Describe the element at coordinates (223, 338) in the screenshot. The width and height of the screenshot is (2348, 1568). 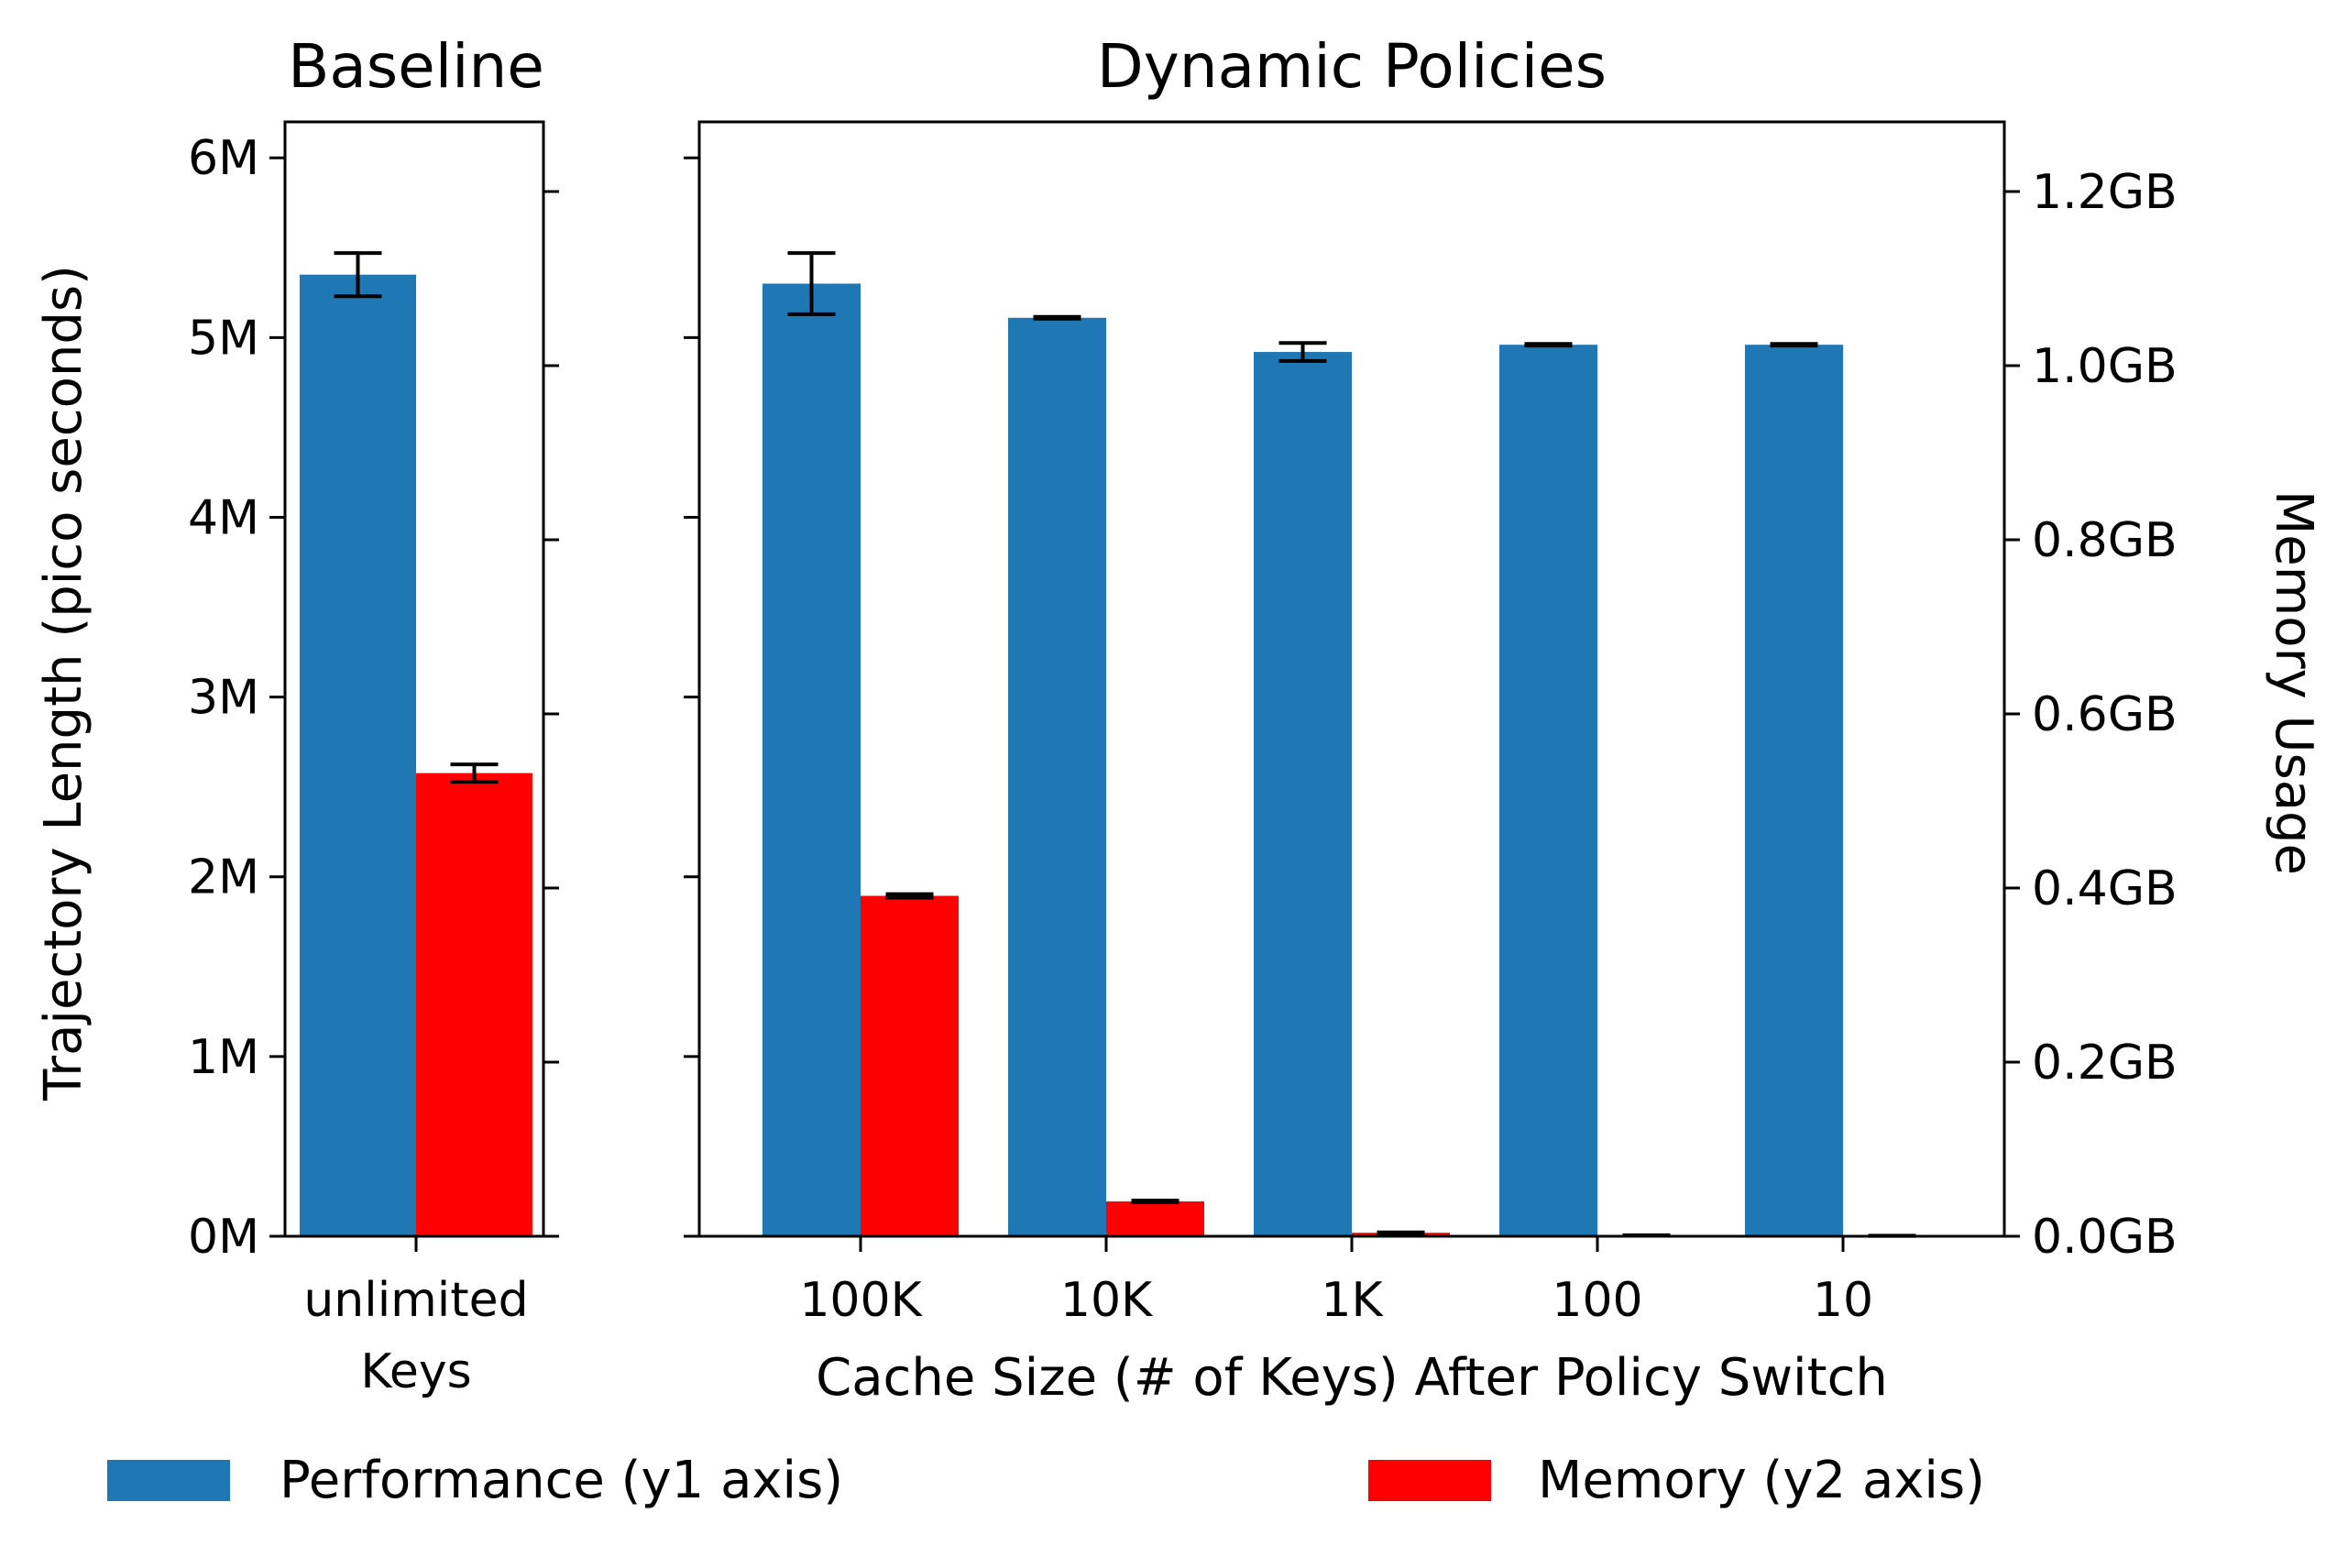
I see `baseline-y1-tick-label-5: 5M` at that location.